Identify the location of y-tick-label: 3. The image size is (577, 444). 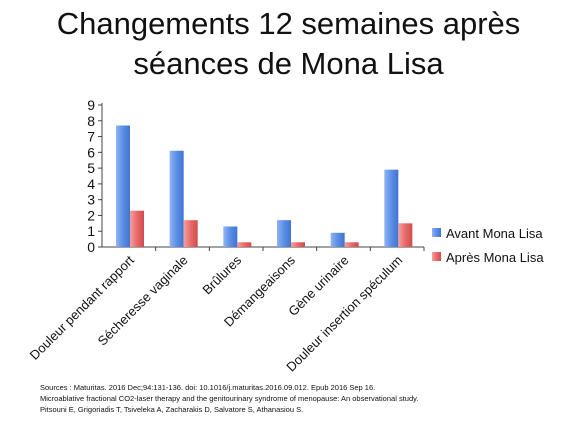
(91, 200).